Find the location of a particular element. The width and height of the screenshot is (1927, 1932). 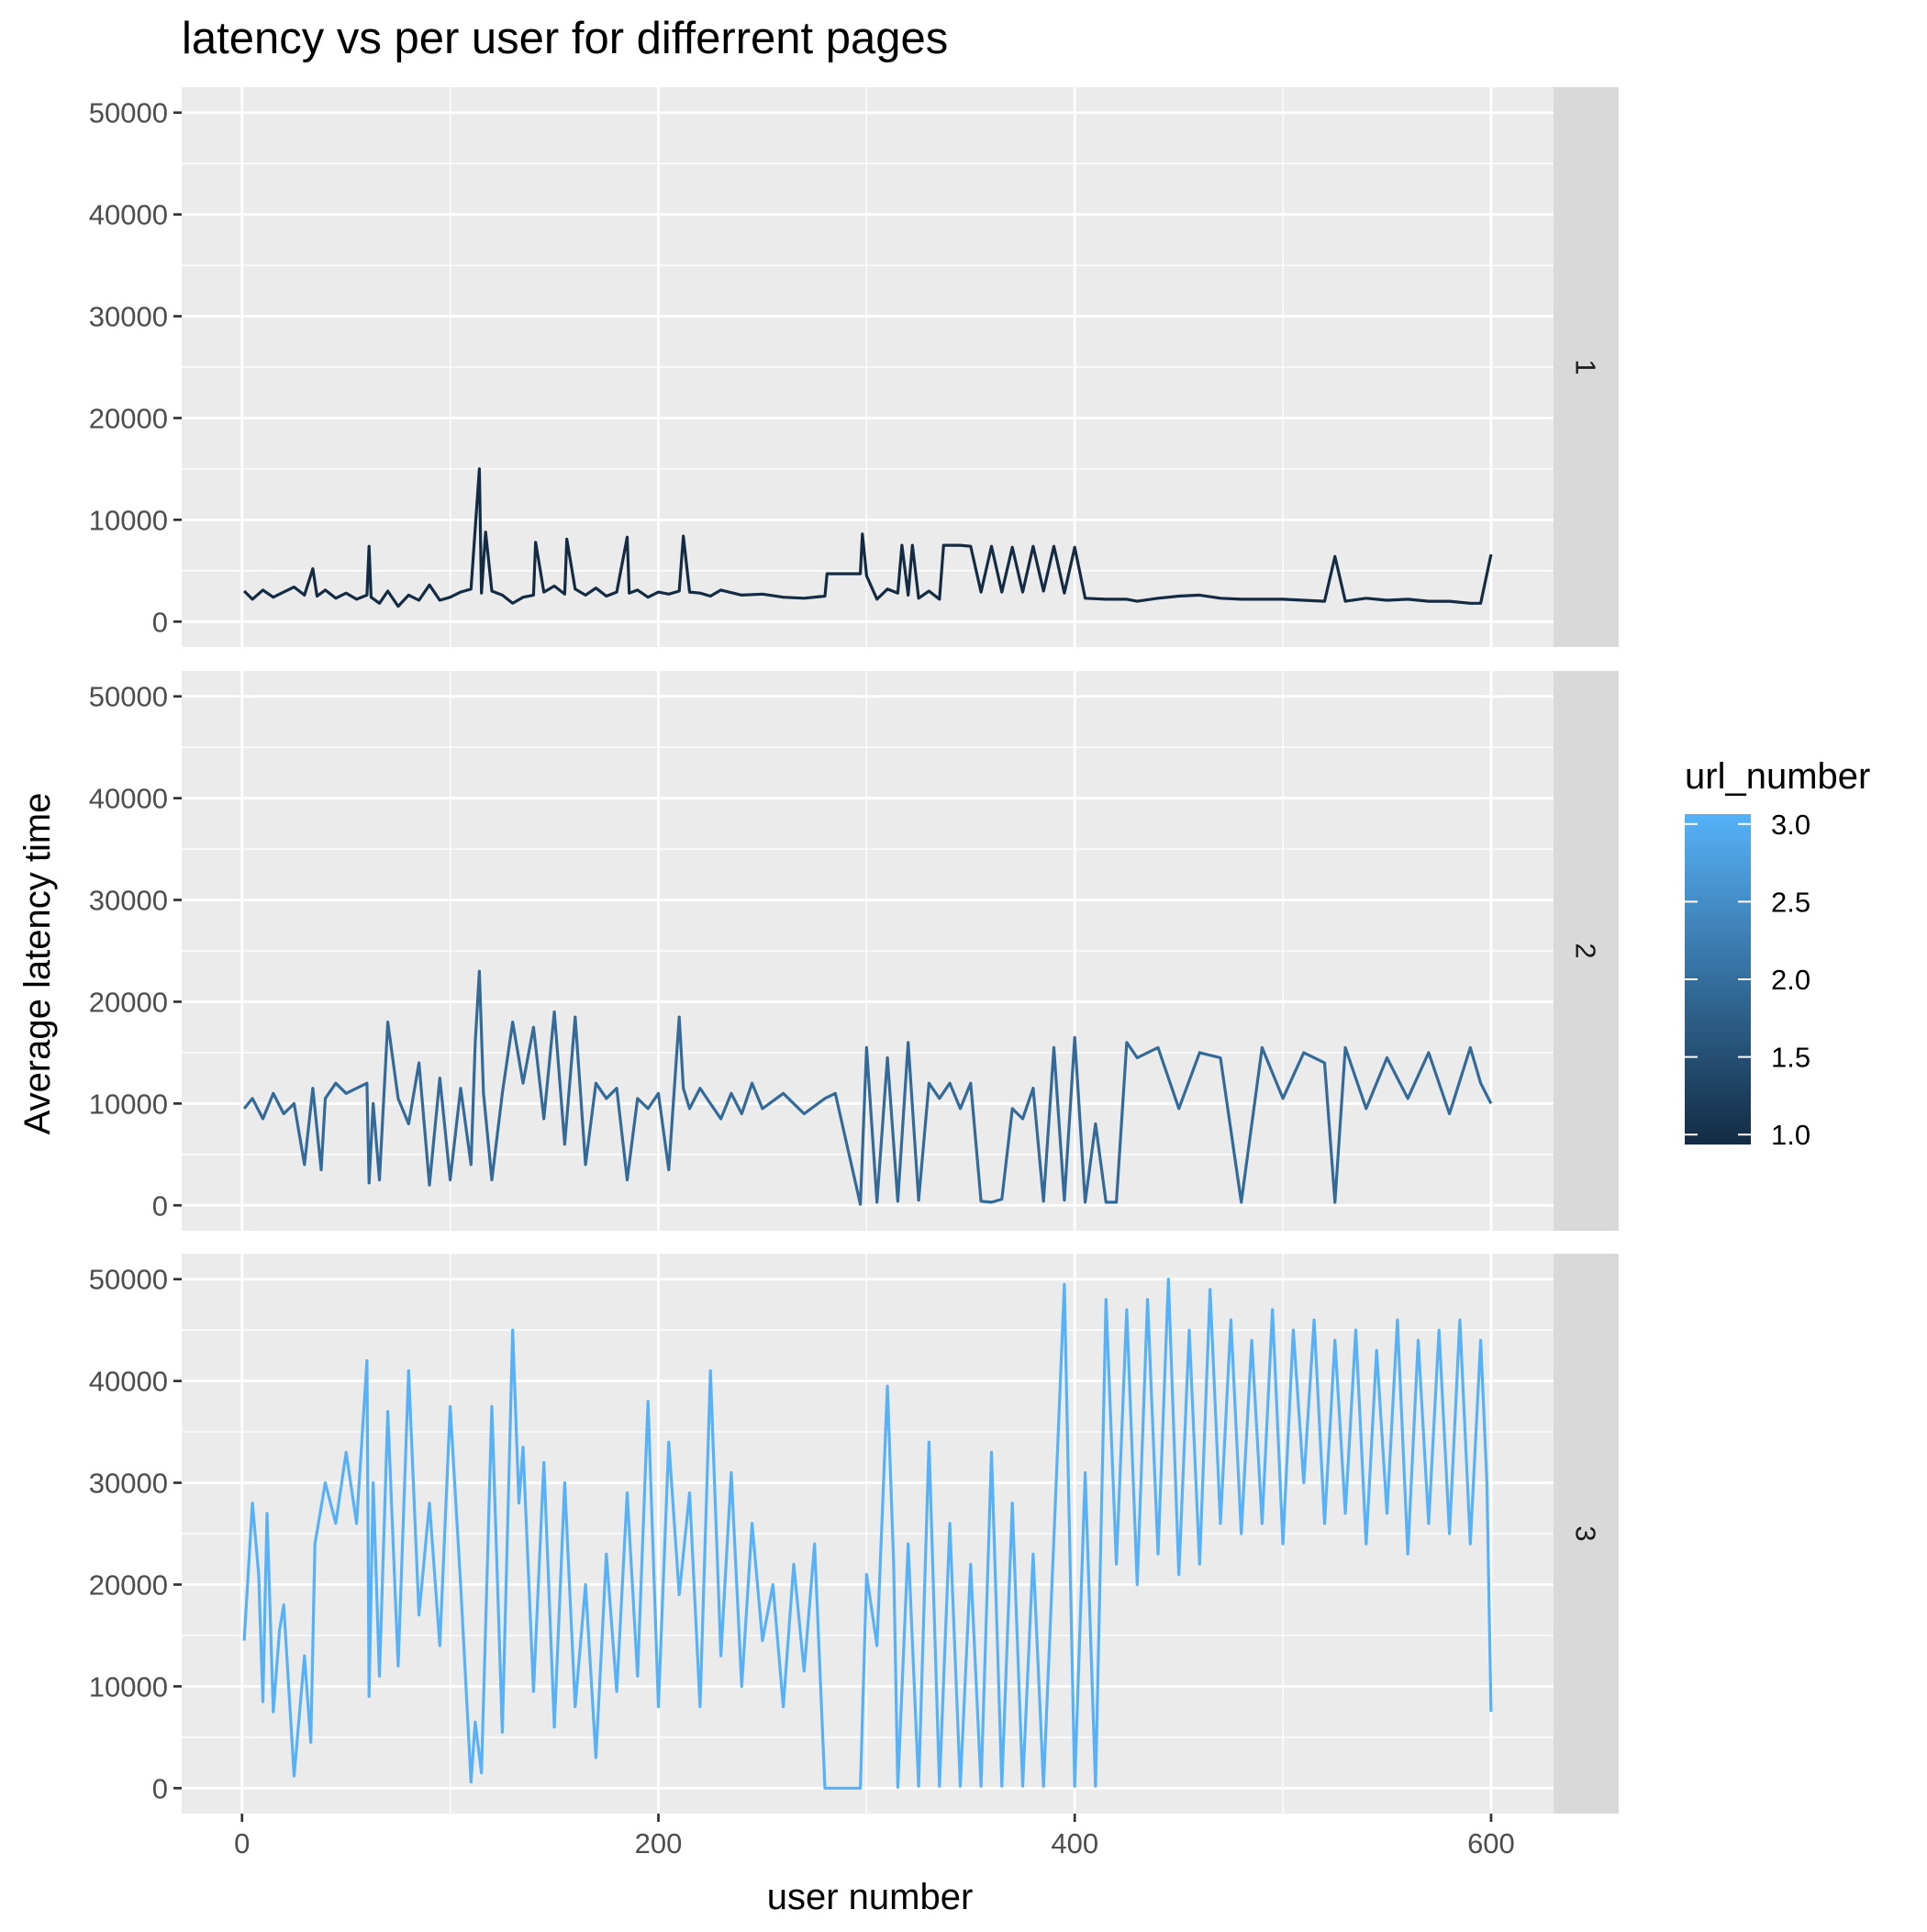

facet-strip-label: 3 is located at coordinates (1586, 1533).